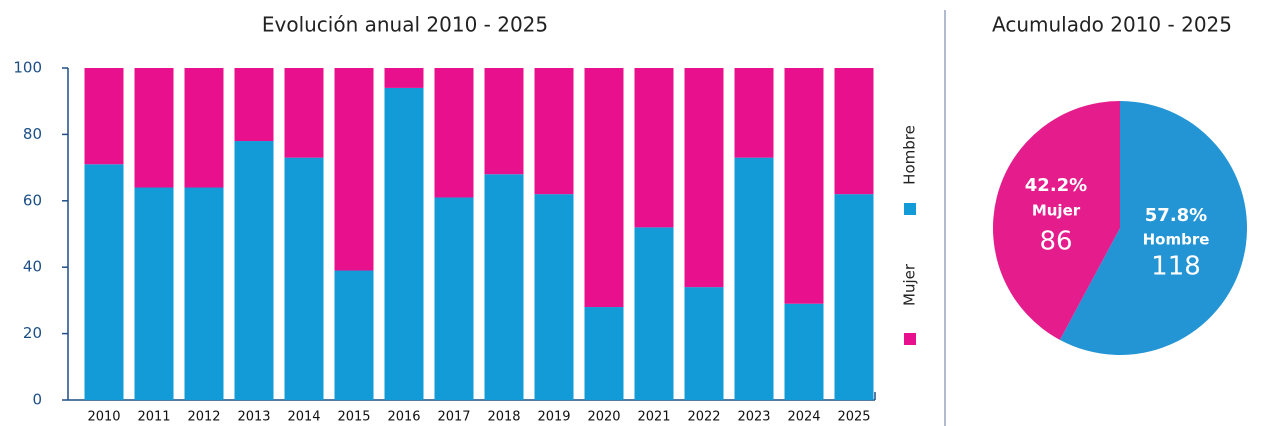 Image resolution: width=1277 pixels, height=426 pixels. I want to click on bar-title: Evolución anual 2010 - 2025, so click(405, 25).